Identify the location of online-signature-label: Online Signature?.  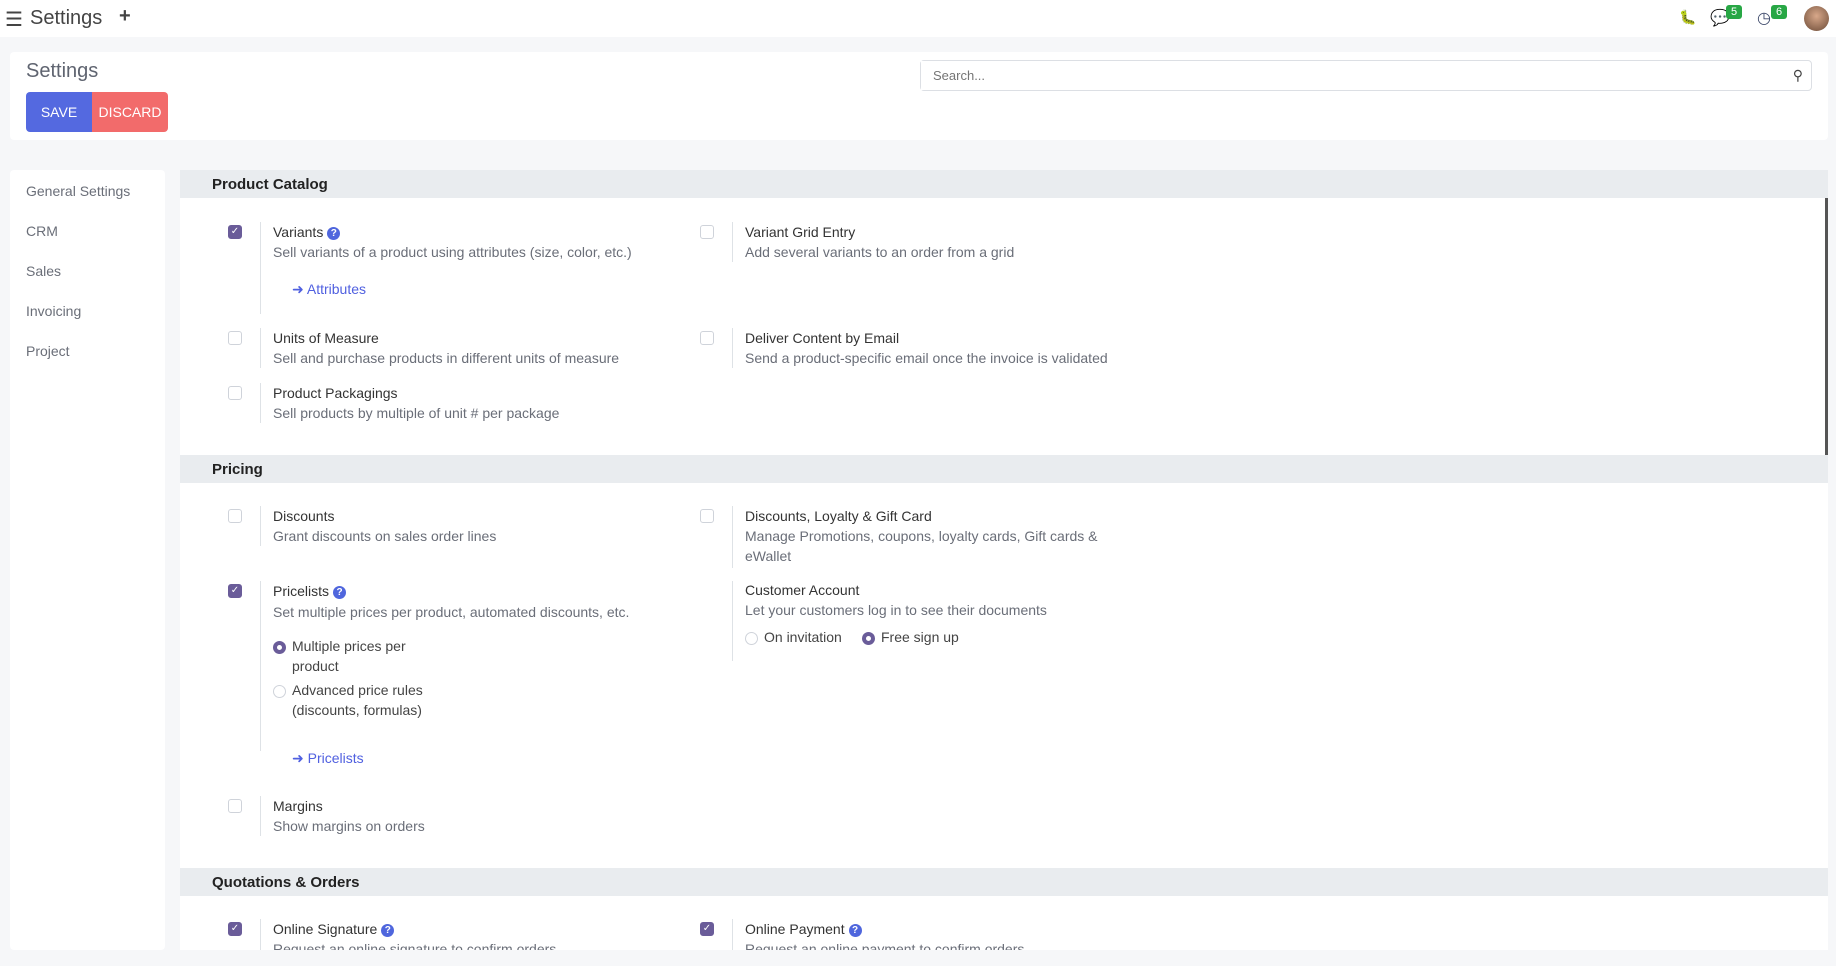
(334, 929).